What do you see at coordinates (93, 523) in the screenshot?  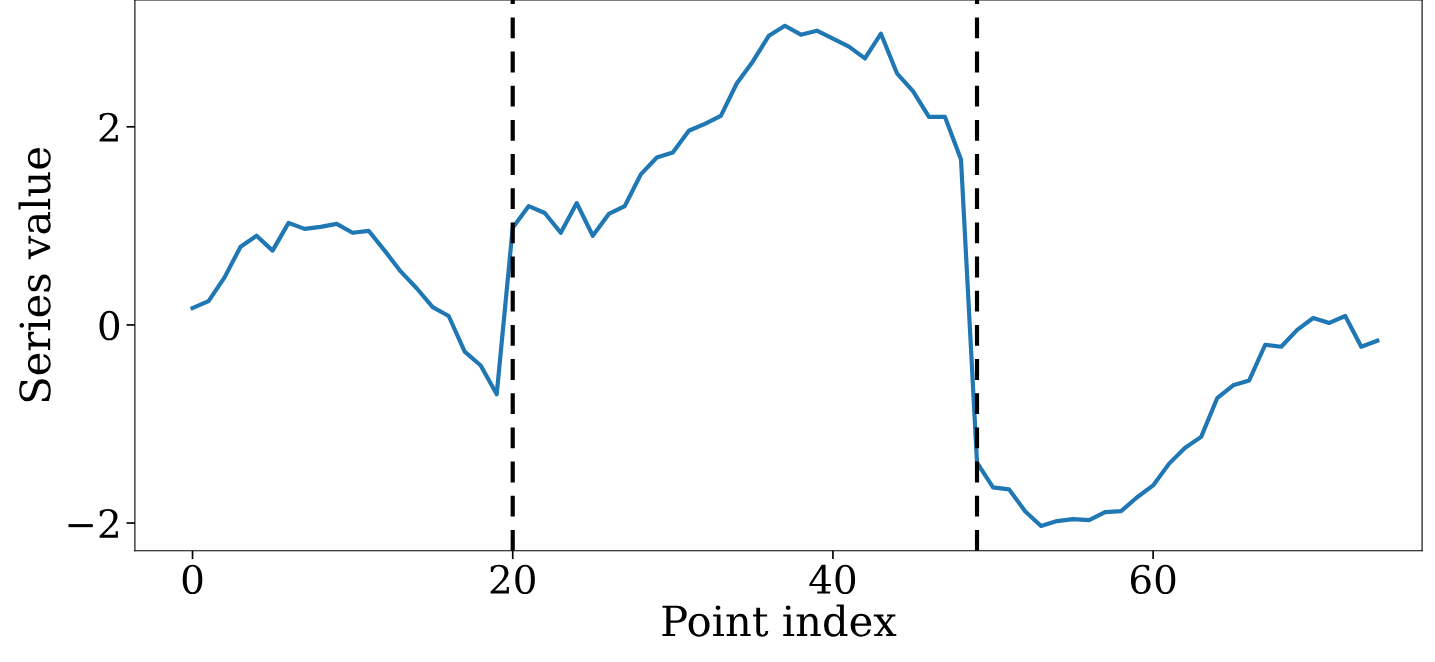 I see `y-tick-label: −2` at bounding box center [93, 523].